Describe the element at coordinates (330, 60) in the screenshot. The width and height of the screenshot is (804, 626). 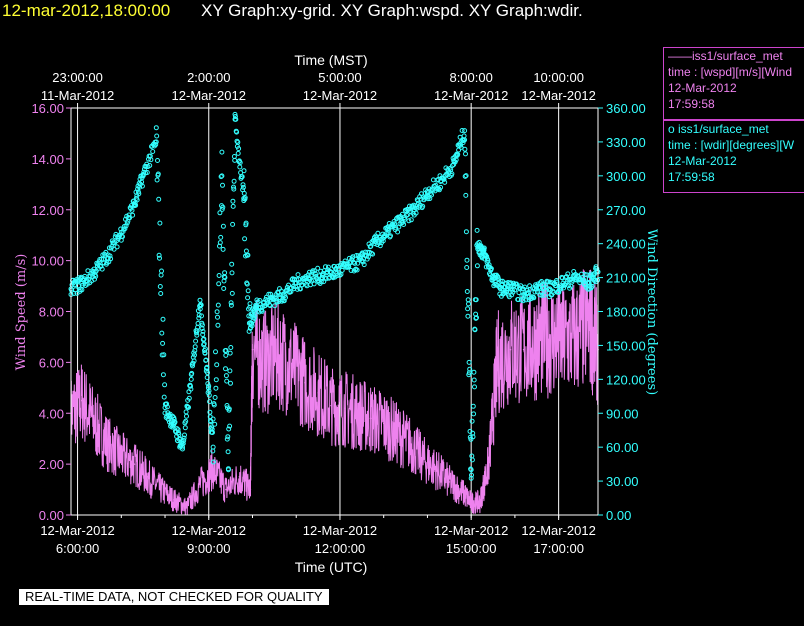
I see `x-top-axis-label: Time (MST)` at that location.